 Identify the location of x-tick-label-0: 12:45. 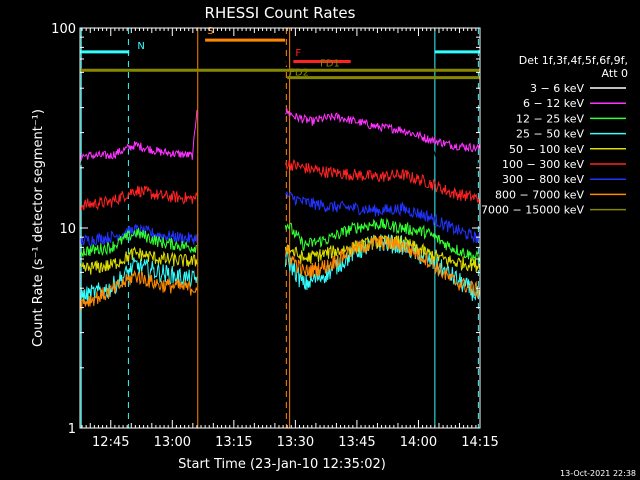
(110, 442).